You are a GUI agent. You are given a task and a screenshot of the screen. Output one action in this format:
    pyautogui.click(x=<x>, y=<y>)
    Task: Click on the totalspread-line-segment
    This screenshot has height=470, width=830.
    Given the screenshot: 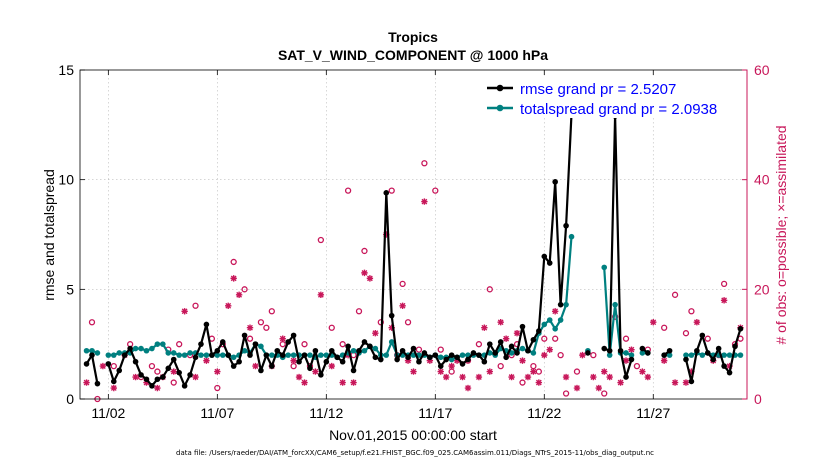 What is the action you would take?
    pyautogui.click(x=617, y=312)
    